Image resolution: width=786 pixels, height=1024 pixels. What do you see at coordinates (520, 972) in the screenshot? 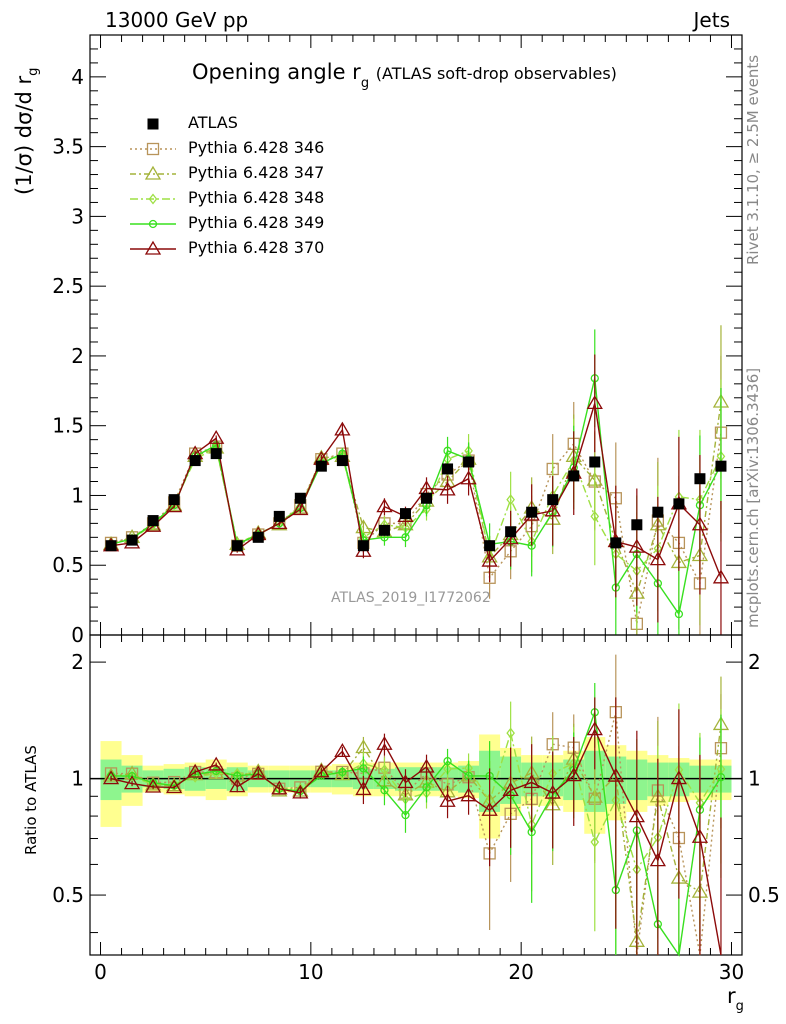
I see `x-tick-label: 20` at bounding box center [520, 972].